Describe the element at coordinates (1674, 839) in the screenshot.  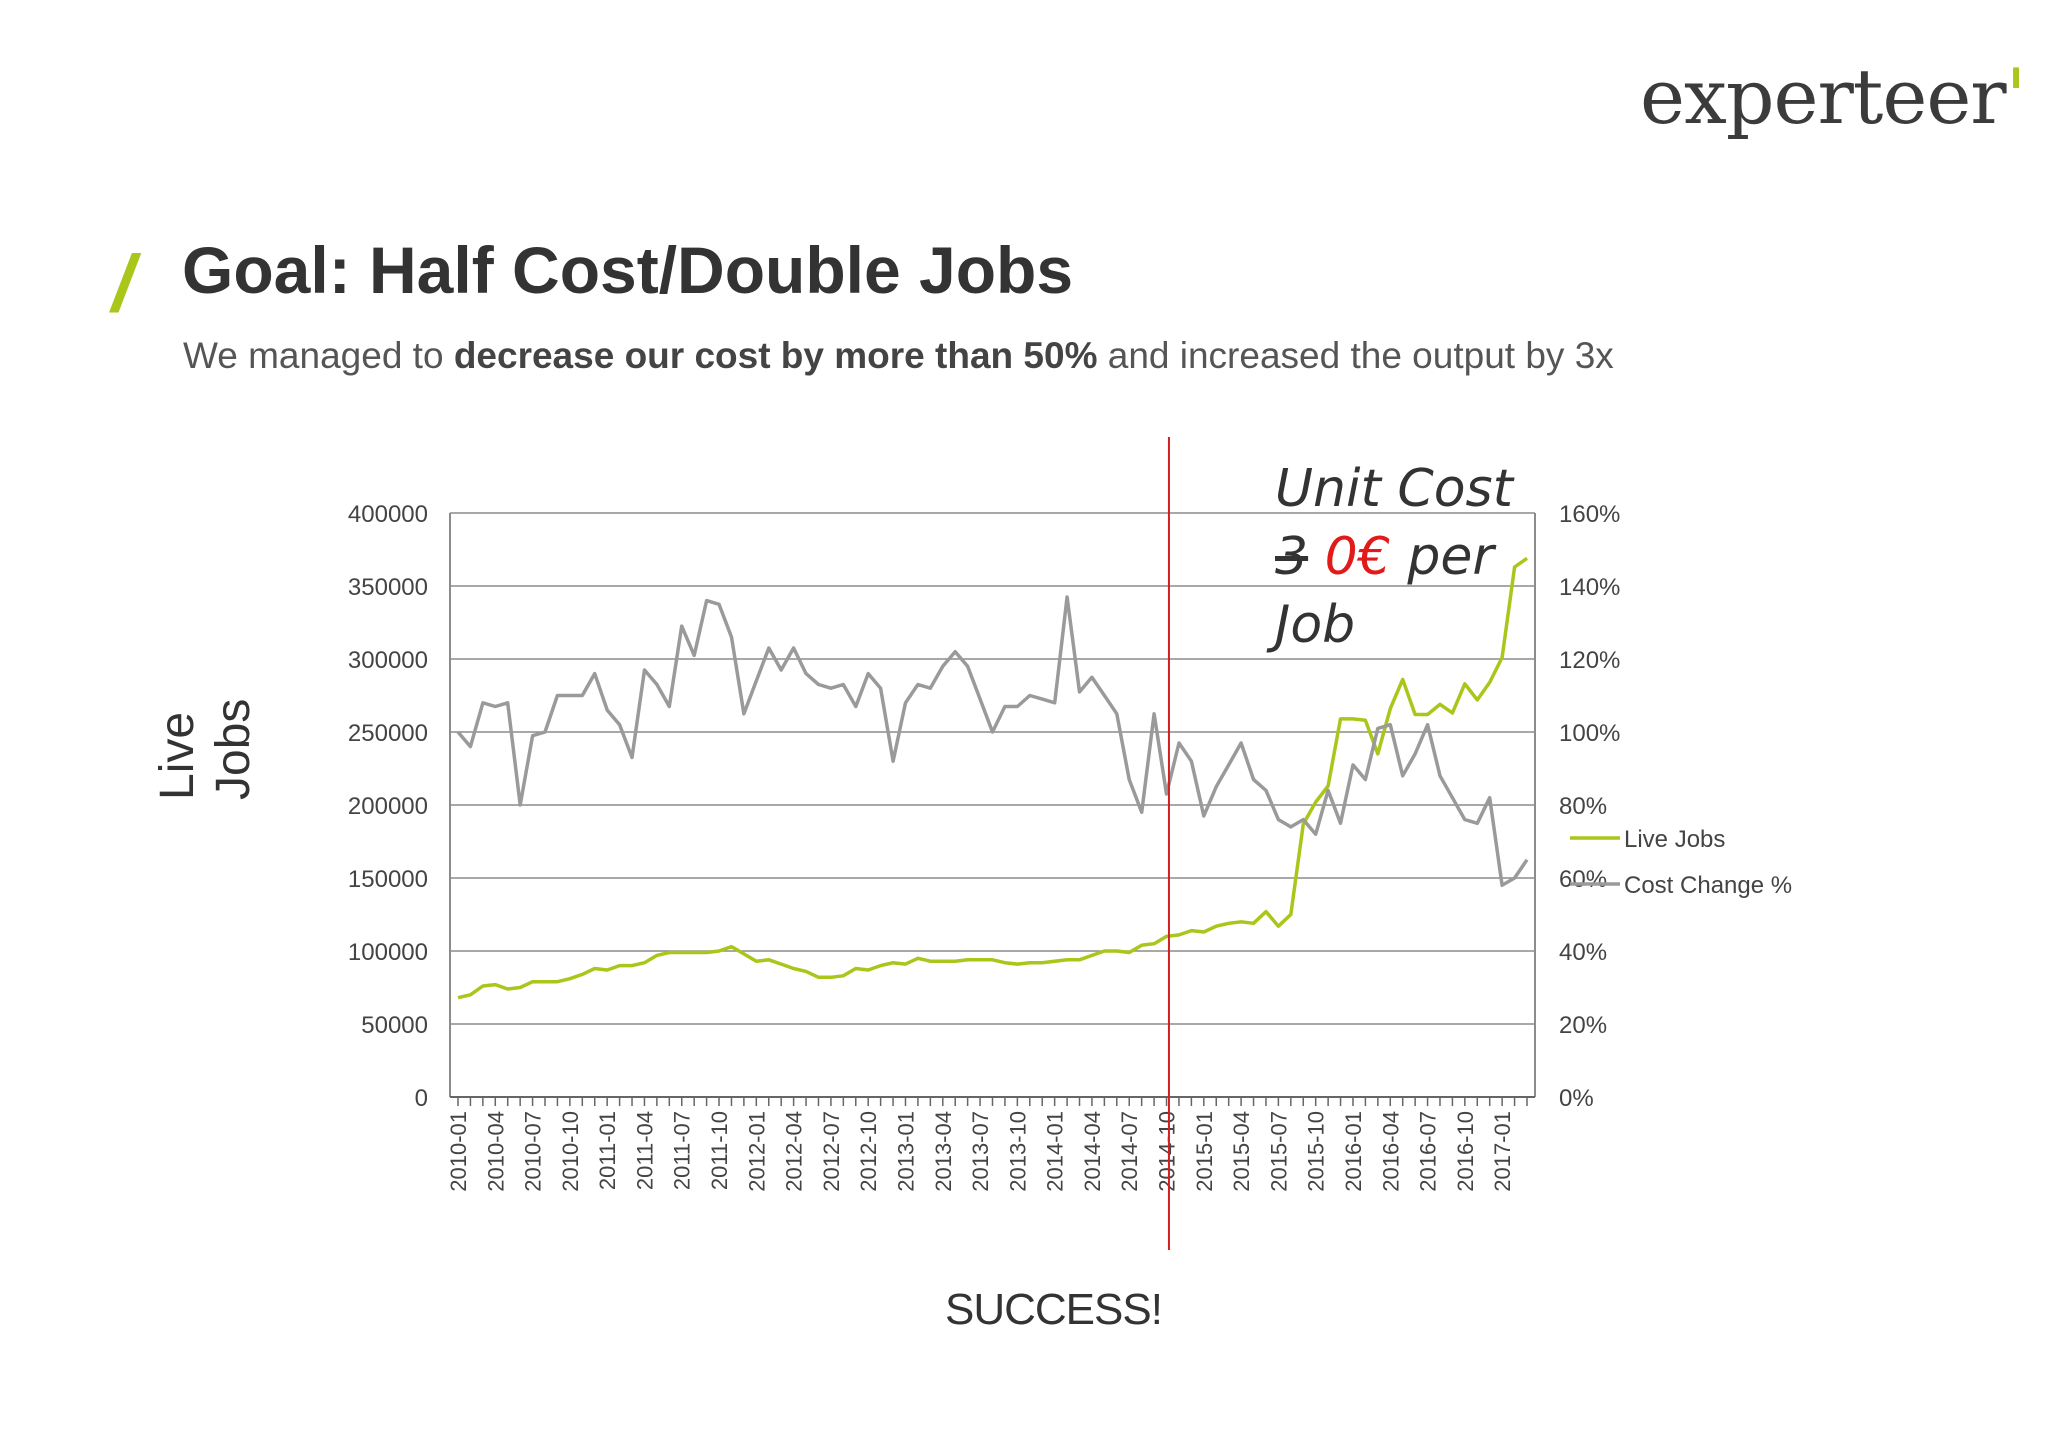
I see `legend-label: Live Jobs` at that location.